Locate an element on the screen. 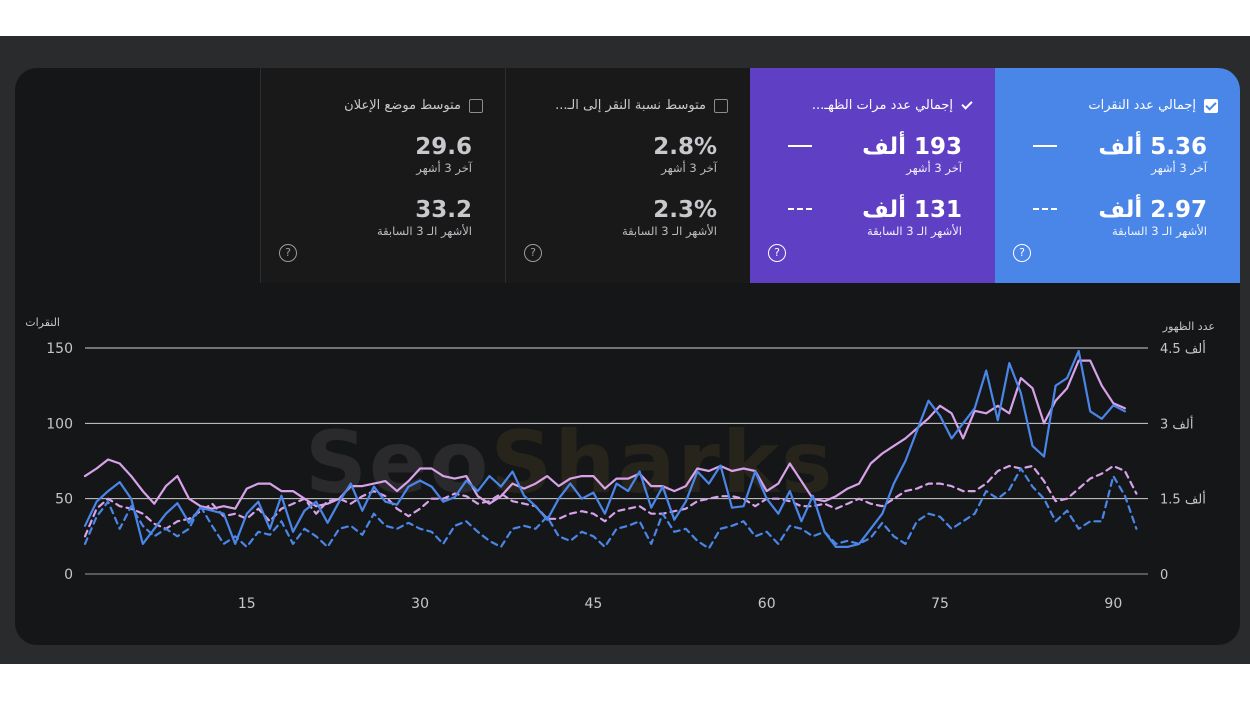 This screenshot has height=720, width=1250. card-title: متوسط موضع الإعلان is located at coordinates (402, 105).